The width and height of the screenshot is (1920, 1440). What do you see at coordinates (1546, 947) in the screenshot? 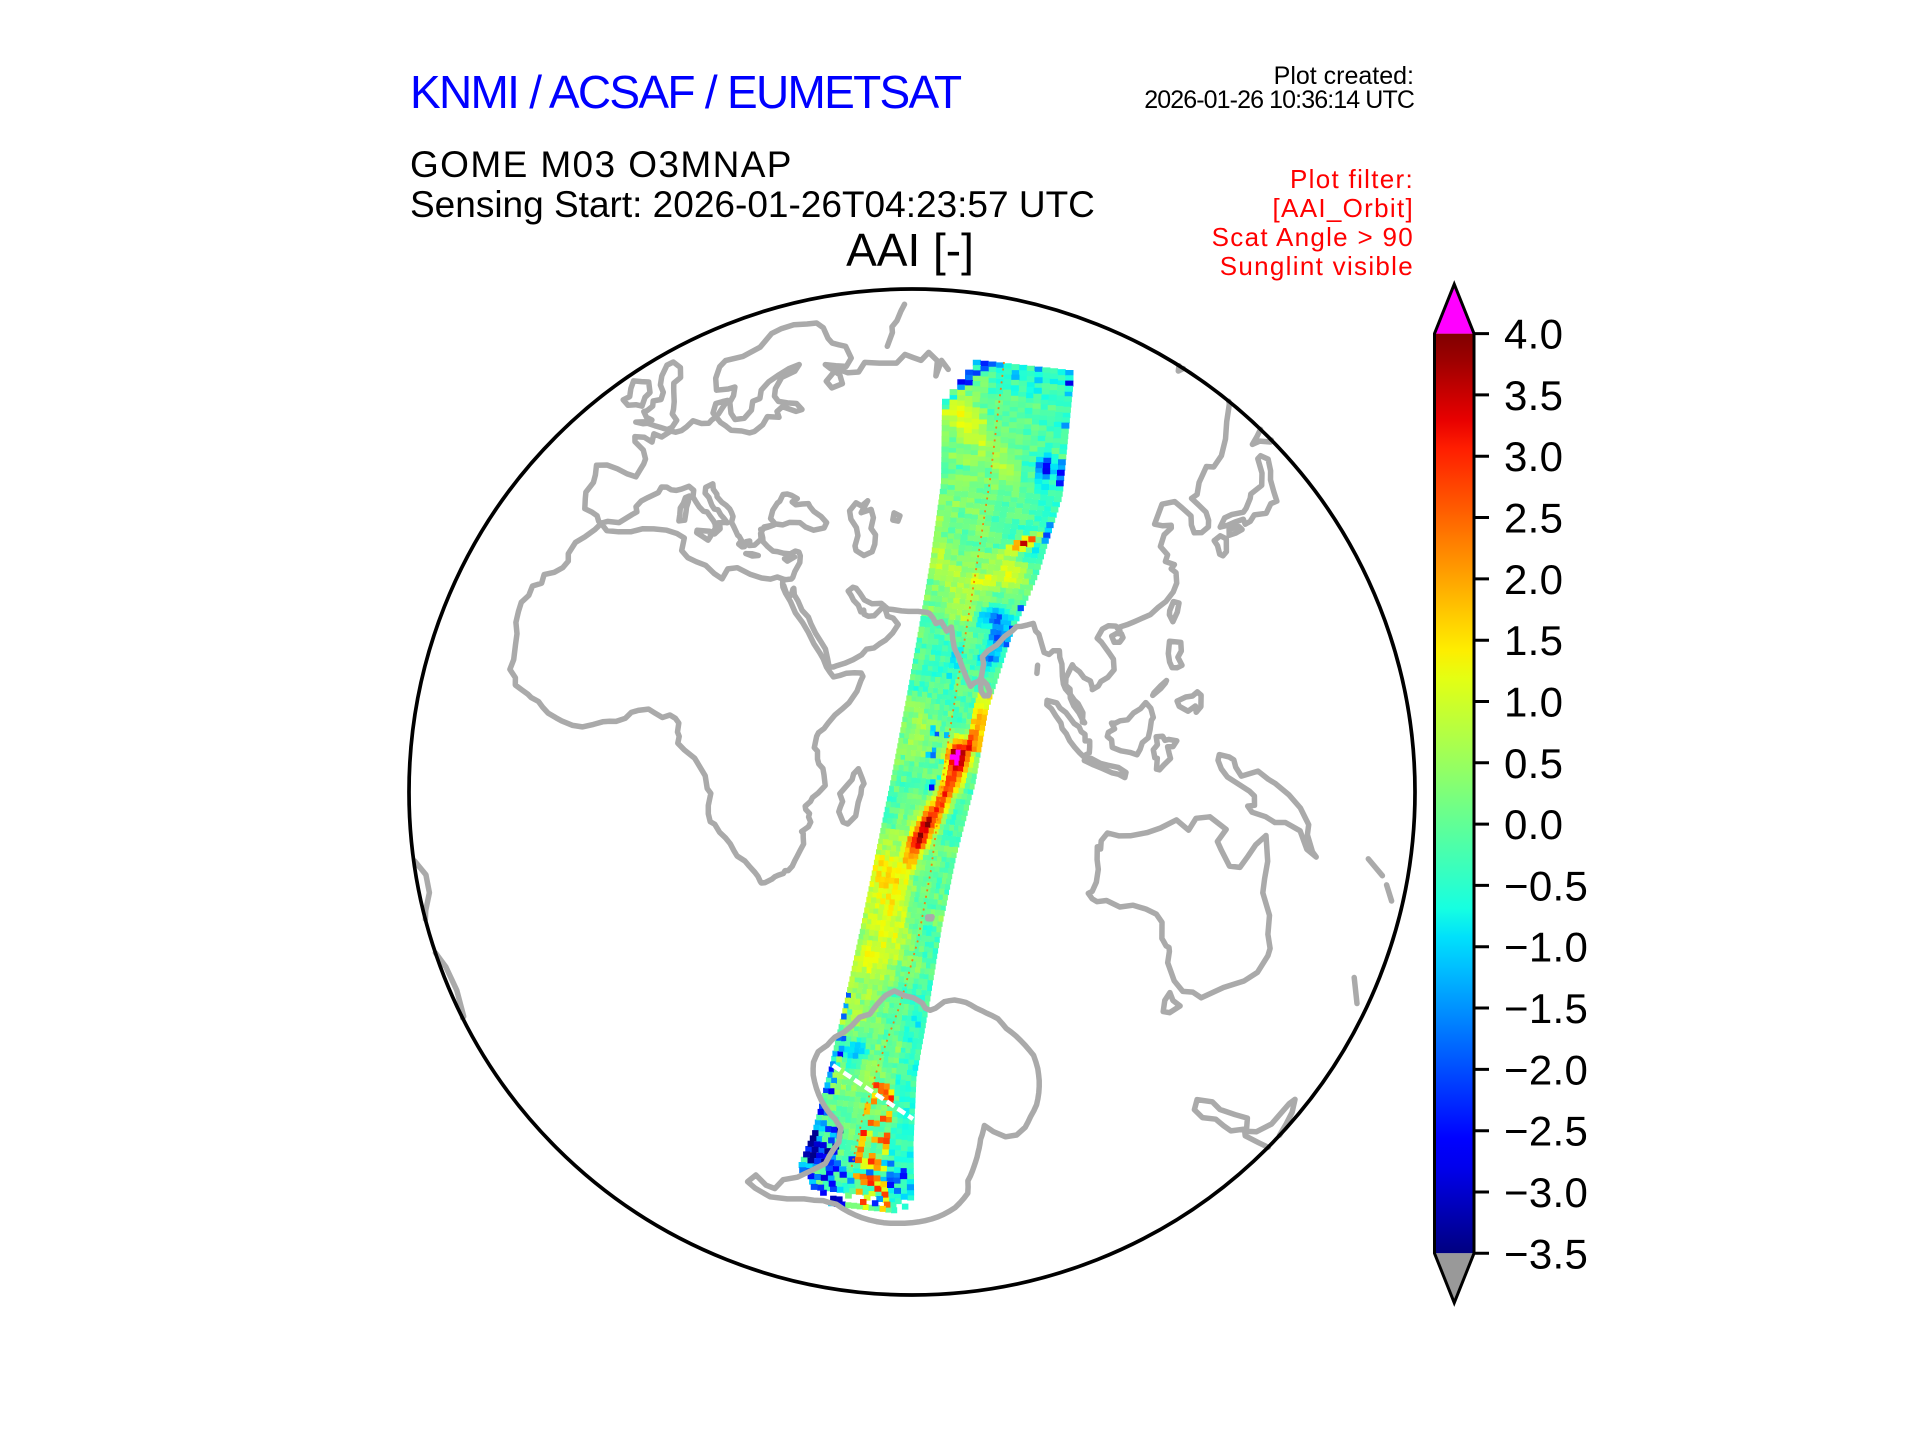
I see `svg-text: −1.0` at bounding box center [1546, 947].